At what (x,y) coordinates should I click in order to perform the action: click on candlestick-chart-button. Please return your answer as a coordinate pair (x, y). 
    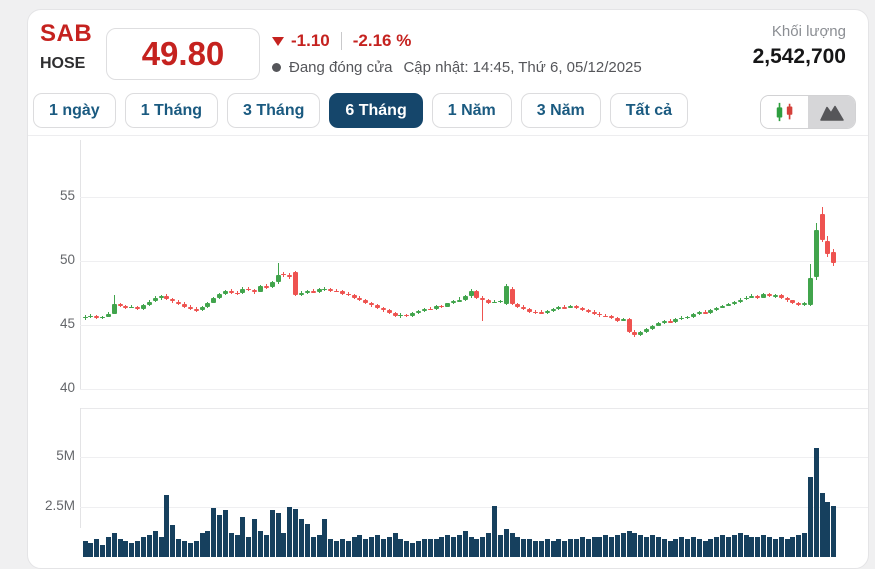
    Looking at the image, I should click on (784, 112).